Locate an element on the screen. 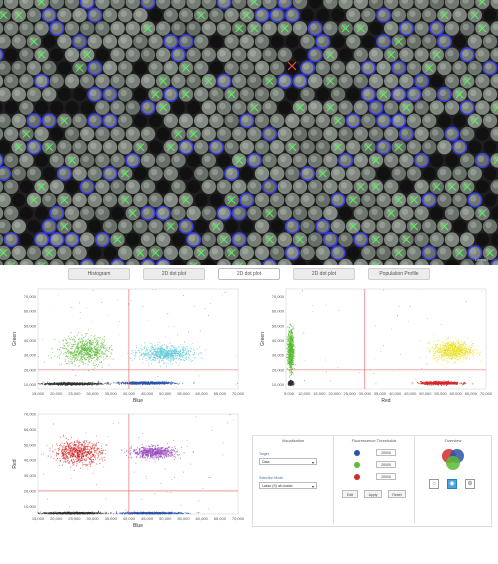  tab-2d-dot-plot-2: 2D dot plot is located at coordinates (249, 274).